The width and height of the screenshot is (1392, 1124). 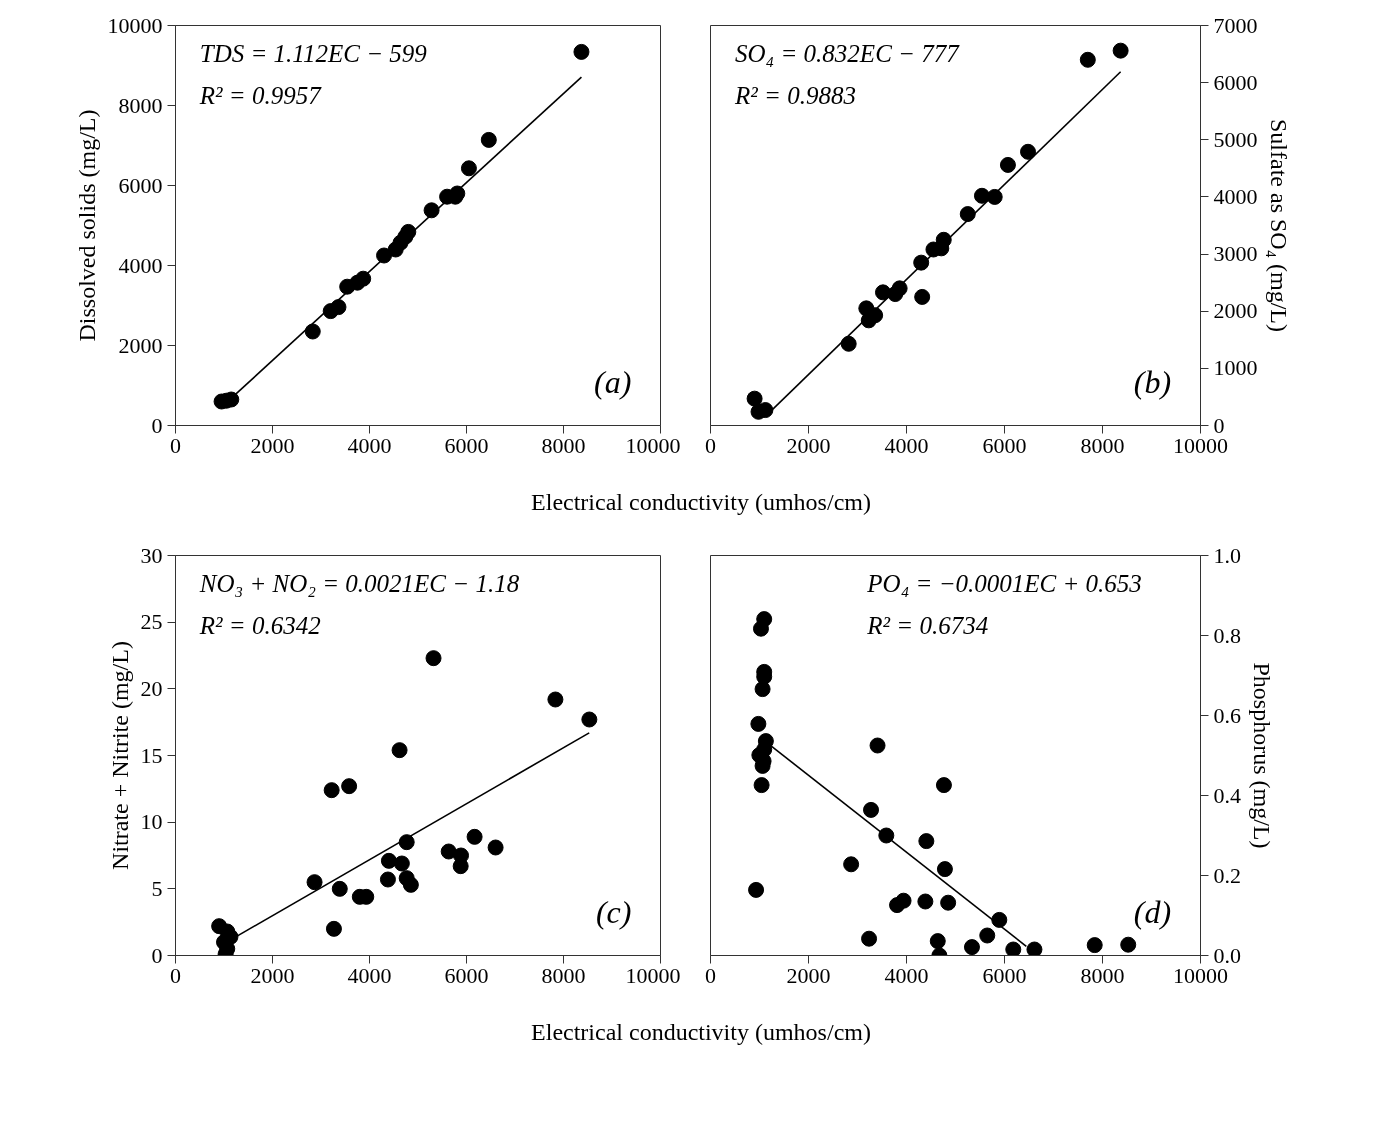 I want to click on y2-tick-label: 0.6, so click(x=1227, y=715).